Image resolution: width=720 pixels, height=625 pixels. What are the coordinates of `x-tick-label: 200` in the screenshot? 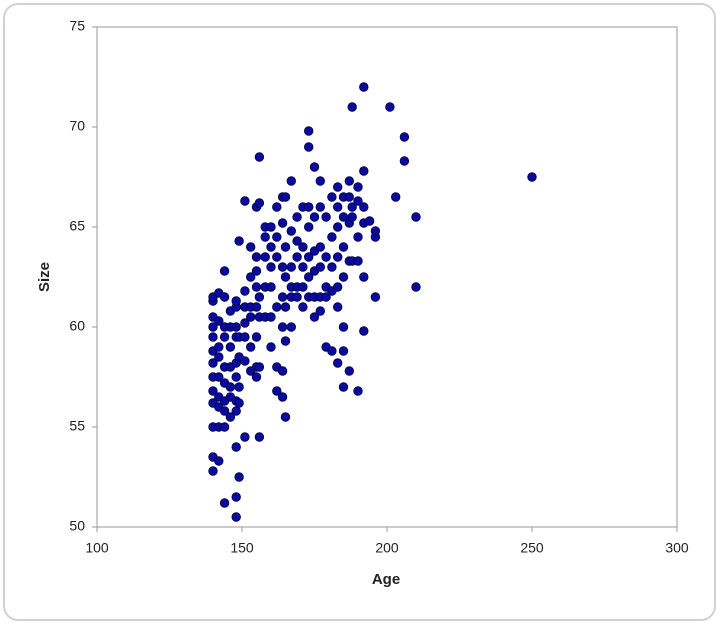 It's located at (387, 548).